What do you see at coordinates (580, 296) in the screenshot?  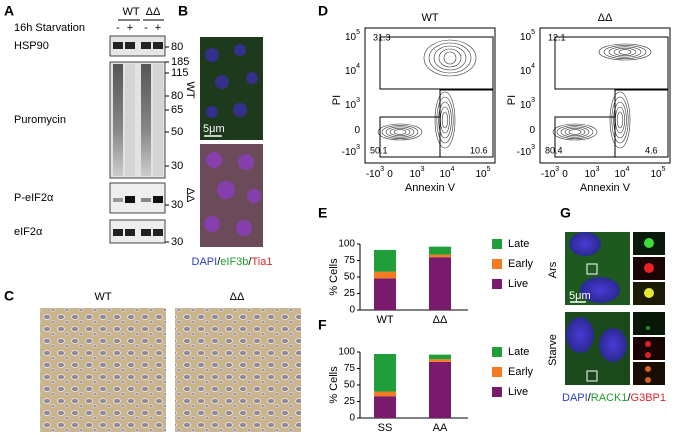 I see `scale-label: 5μm` at bounding box center [580, 296].